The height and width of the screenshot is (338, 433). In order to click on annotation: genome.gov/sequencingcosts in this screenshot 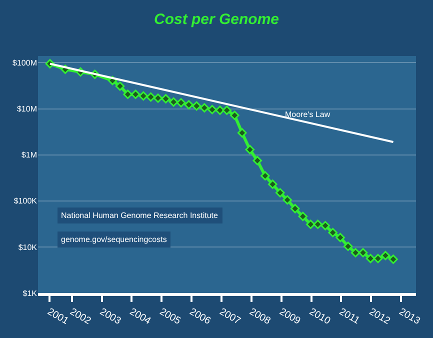, I will do `click(114, 239)`.